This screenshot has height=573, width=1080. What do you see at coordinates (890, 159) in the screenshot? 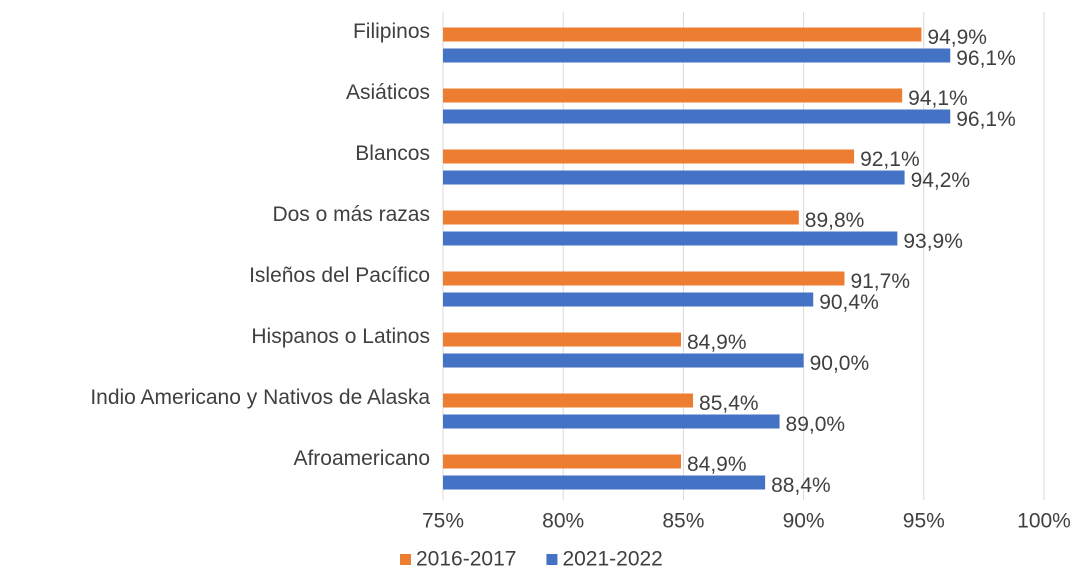
I see `data-label: 92,1%` at bounding box center [890, 159].